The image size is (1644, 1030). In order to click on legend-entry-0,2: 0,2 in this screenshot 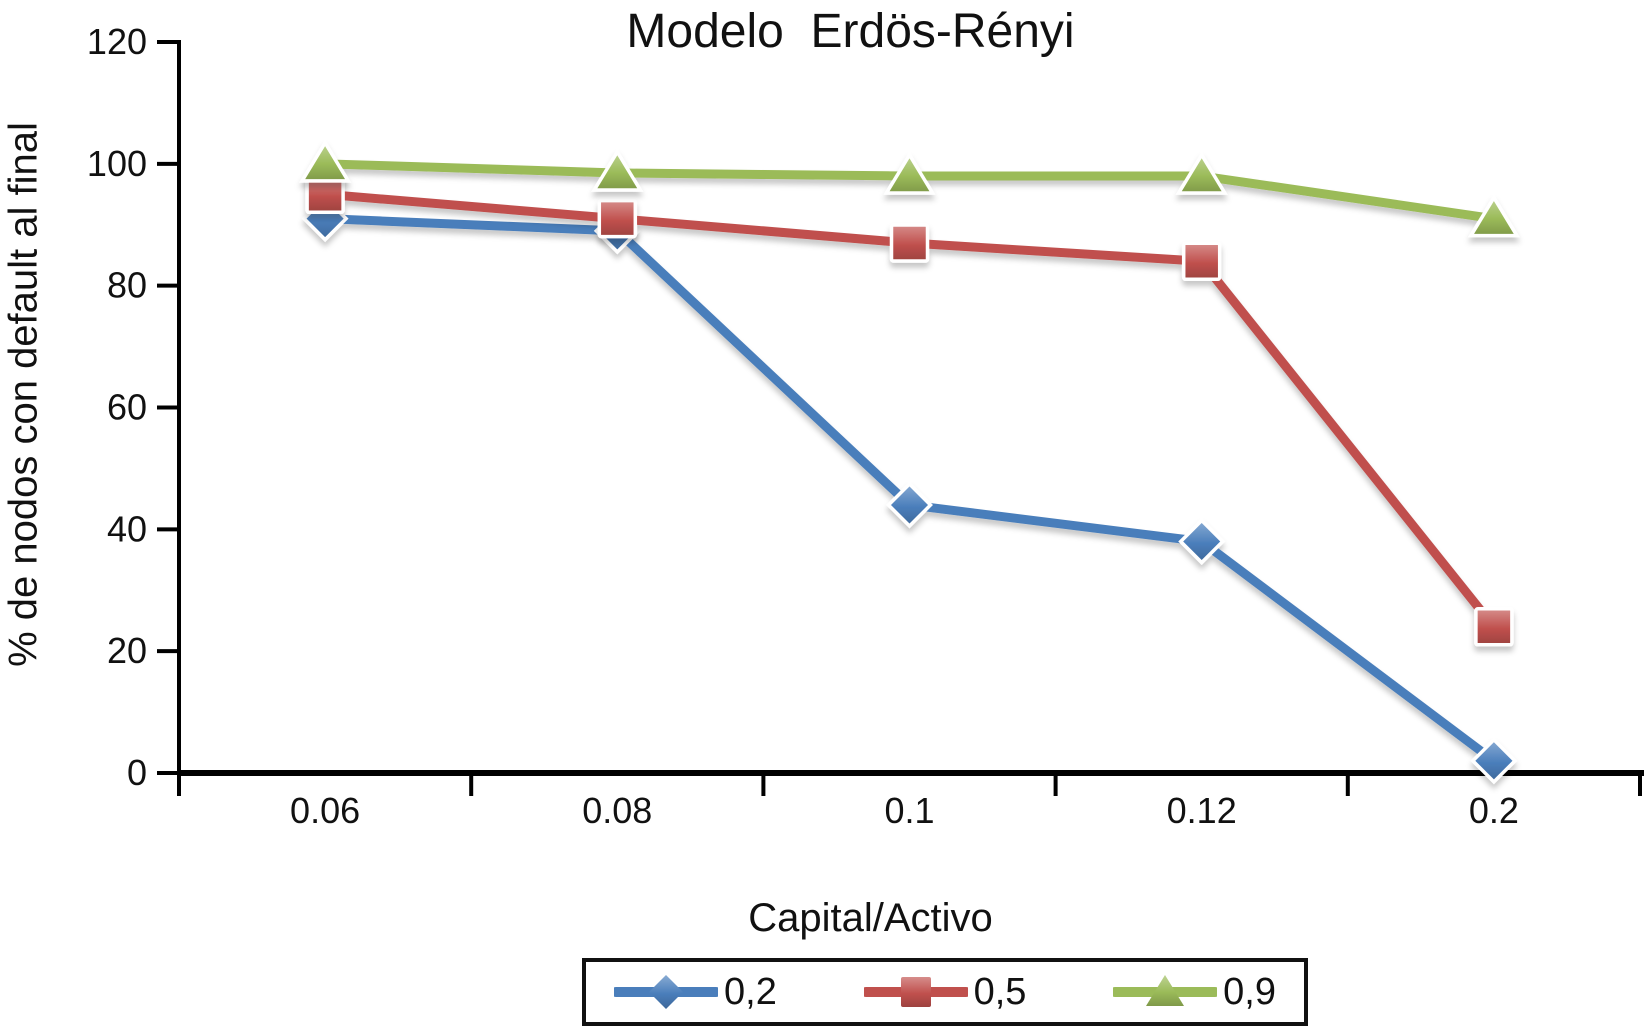, I will do `click(695, 992)`.